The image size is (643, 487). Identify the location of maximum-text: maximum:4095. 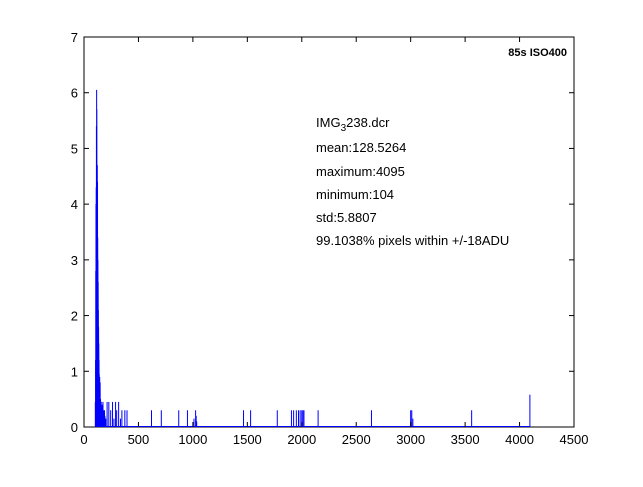
(360, 171).